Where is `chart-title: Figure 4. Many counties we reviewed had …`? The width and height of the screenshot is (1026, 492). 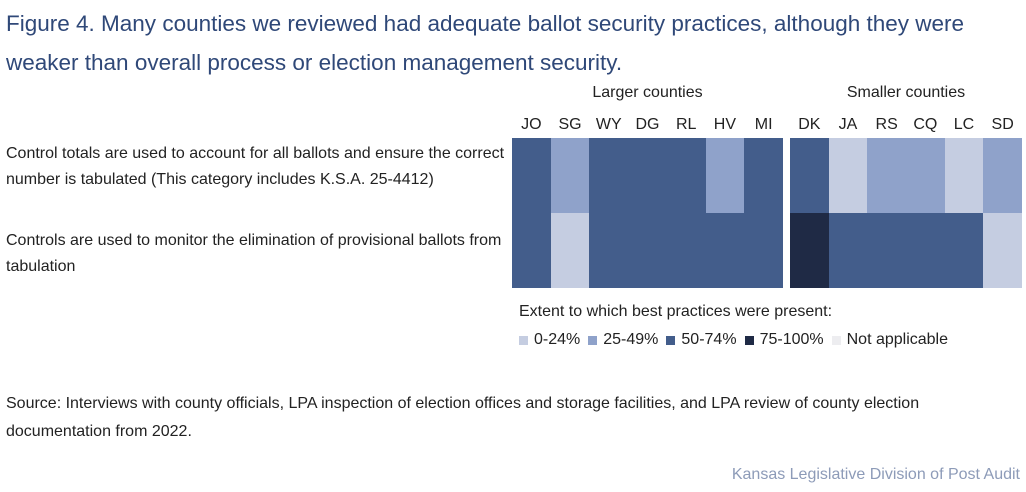 chart-title: Figure 4. Many counties we reviewed had … is located at coordinates (485, 43).